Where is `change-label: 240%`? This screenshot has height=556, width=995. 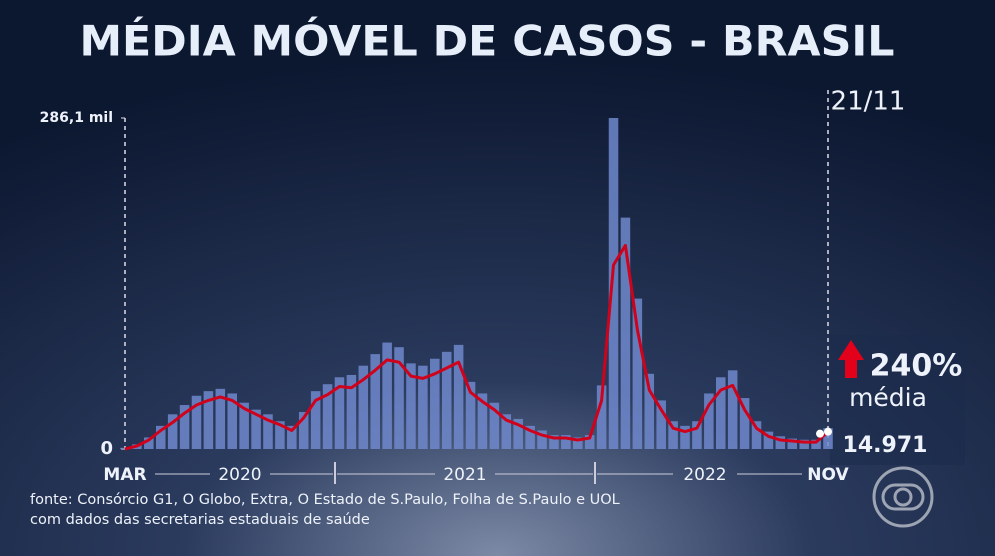 change-label: 240% is located at coordinates (916, 366).